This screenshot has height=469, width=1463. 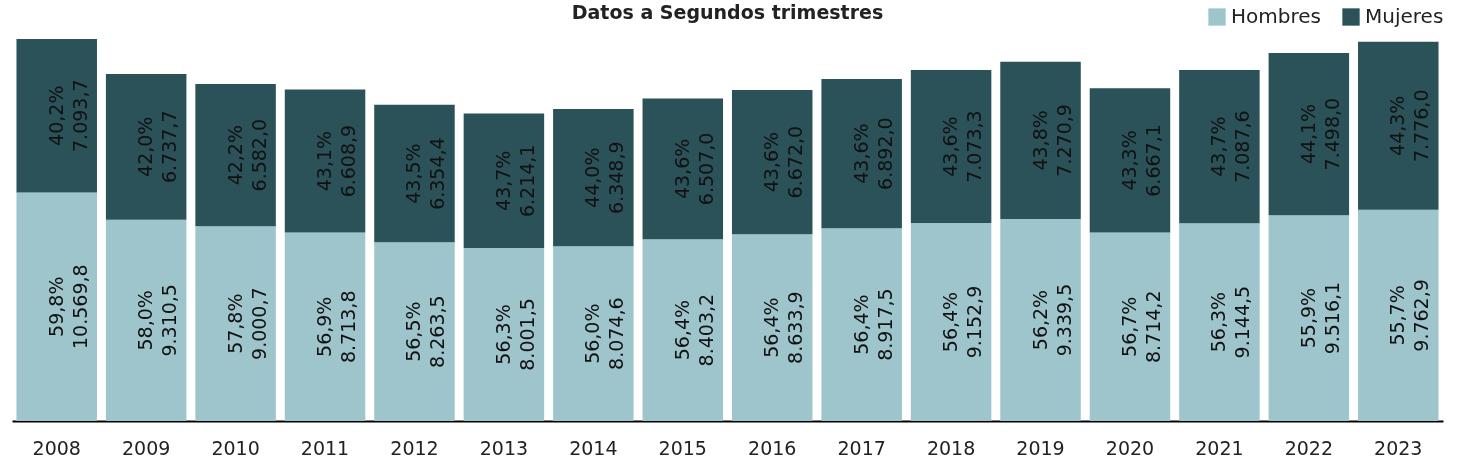 I want to click on data-label: 43,7% 6.214,1, so click(x=514, y=181).